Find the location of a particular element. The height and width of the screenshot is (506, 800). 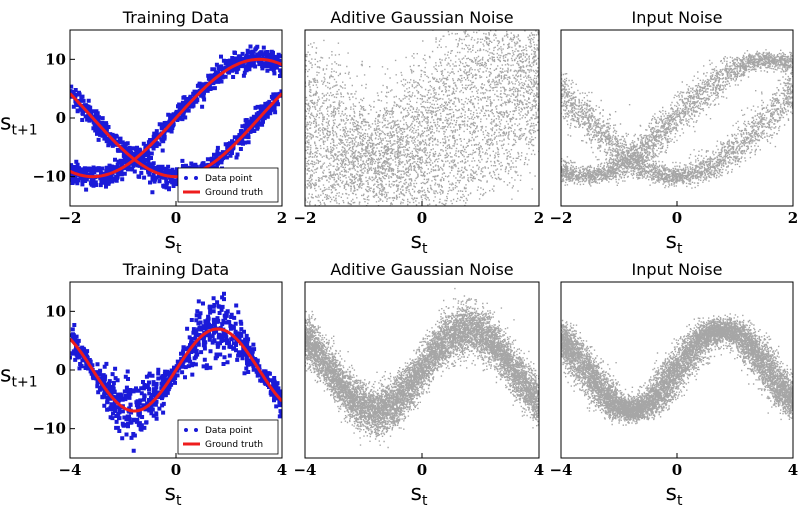

subplot-1: Data point Ground truth is located at coordinates (176, 118).